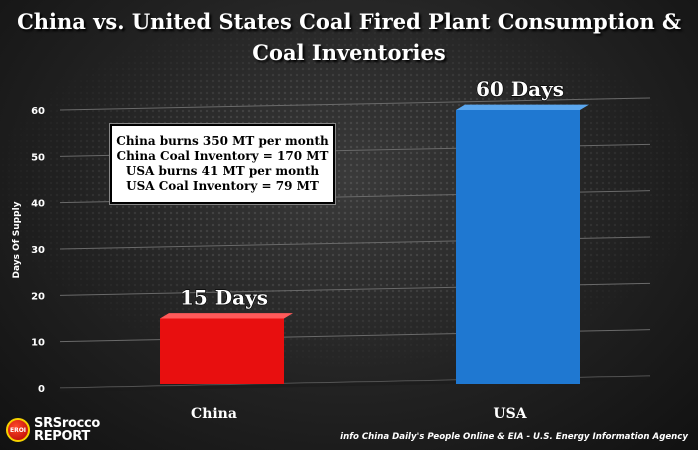  What do you see at coordinates (522, 107) in the screenshot?
I see `bar-top-usa` at bounding box center [522, 107].